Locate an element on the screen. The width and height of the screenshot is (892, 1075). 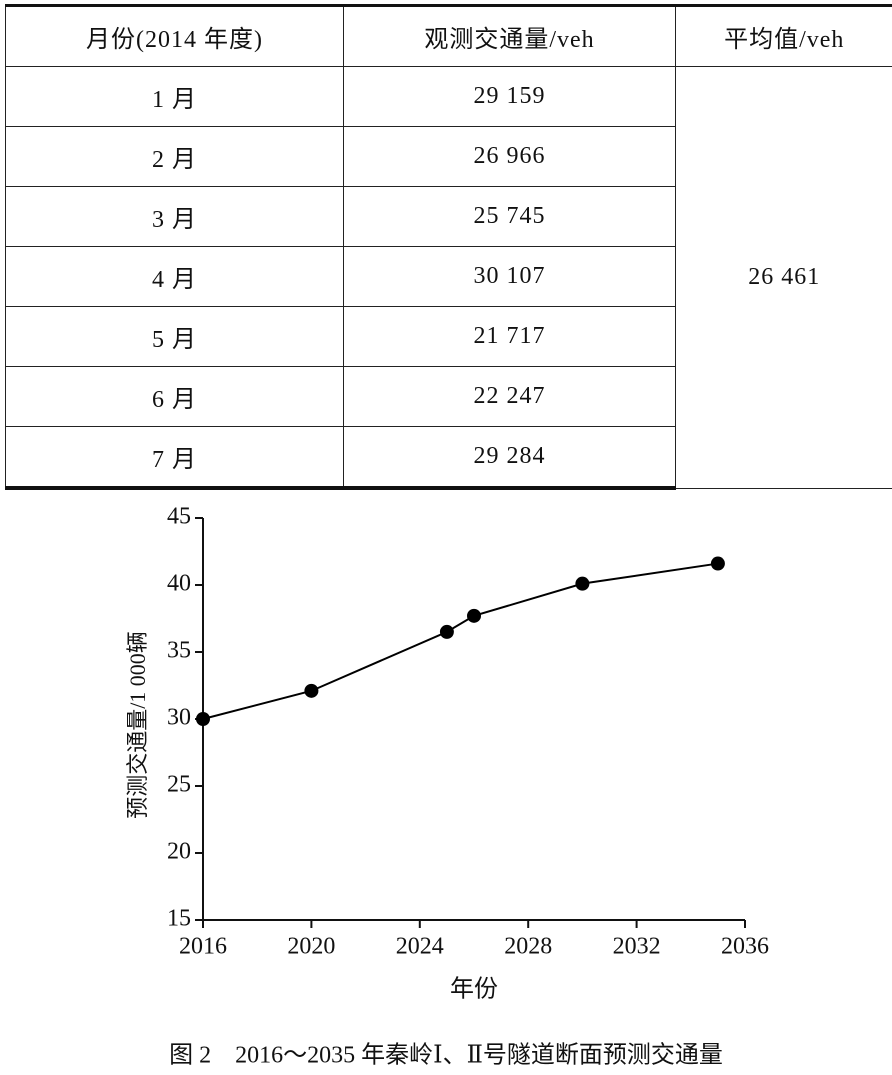
y-tick-label: 15 is located at coordinates (179, 919).